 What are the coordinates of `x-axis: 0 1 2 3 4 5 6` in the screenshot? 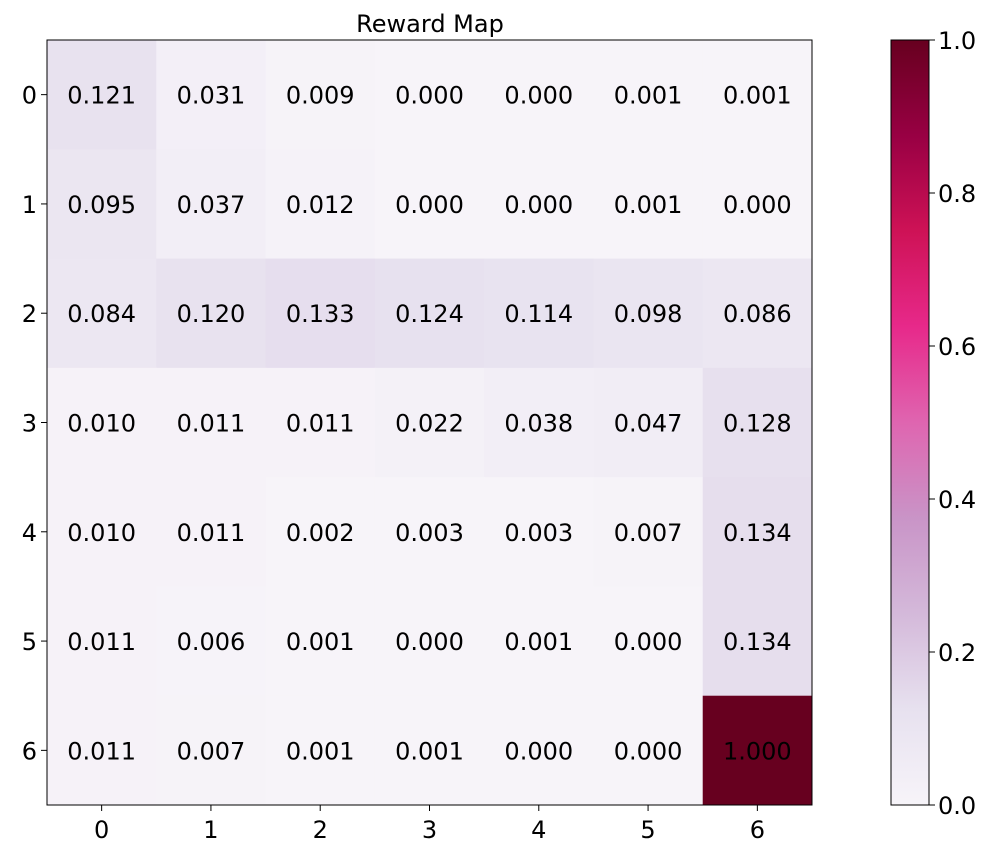 It's located at (429, 824).